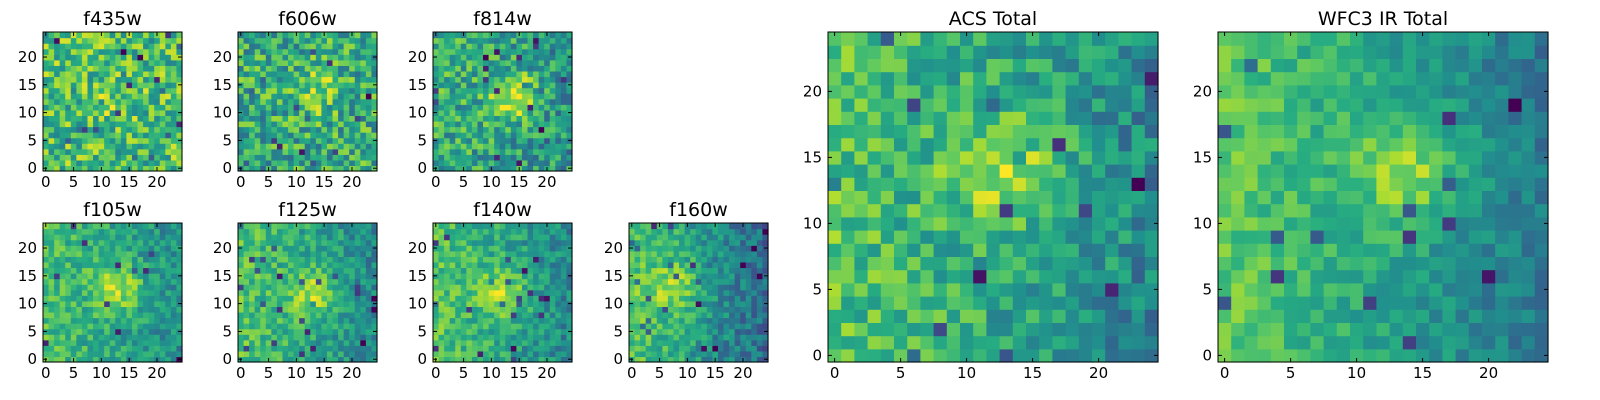  Describe the element at coordinates (687, 373) in the screenshot. I see `x-tick-label: 10` at that location.